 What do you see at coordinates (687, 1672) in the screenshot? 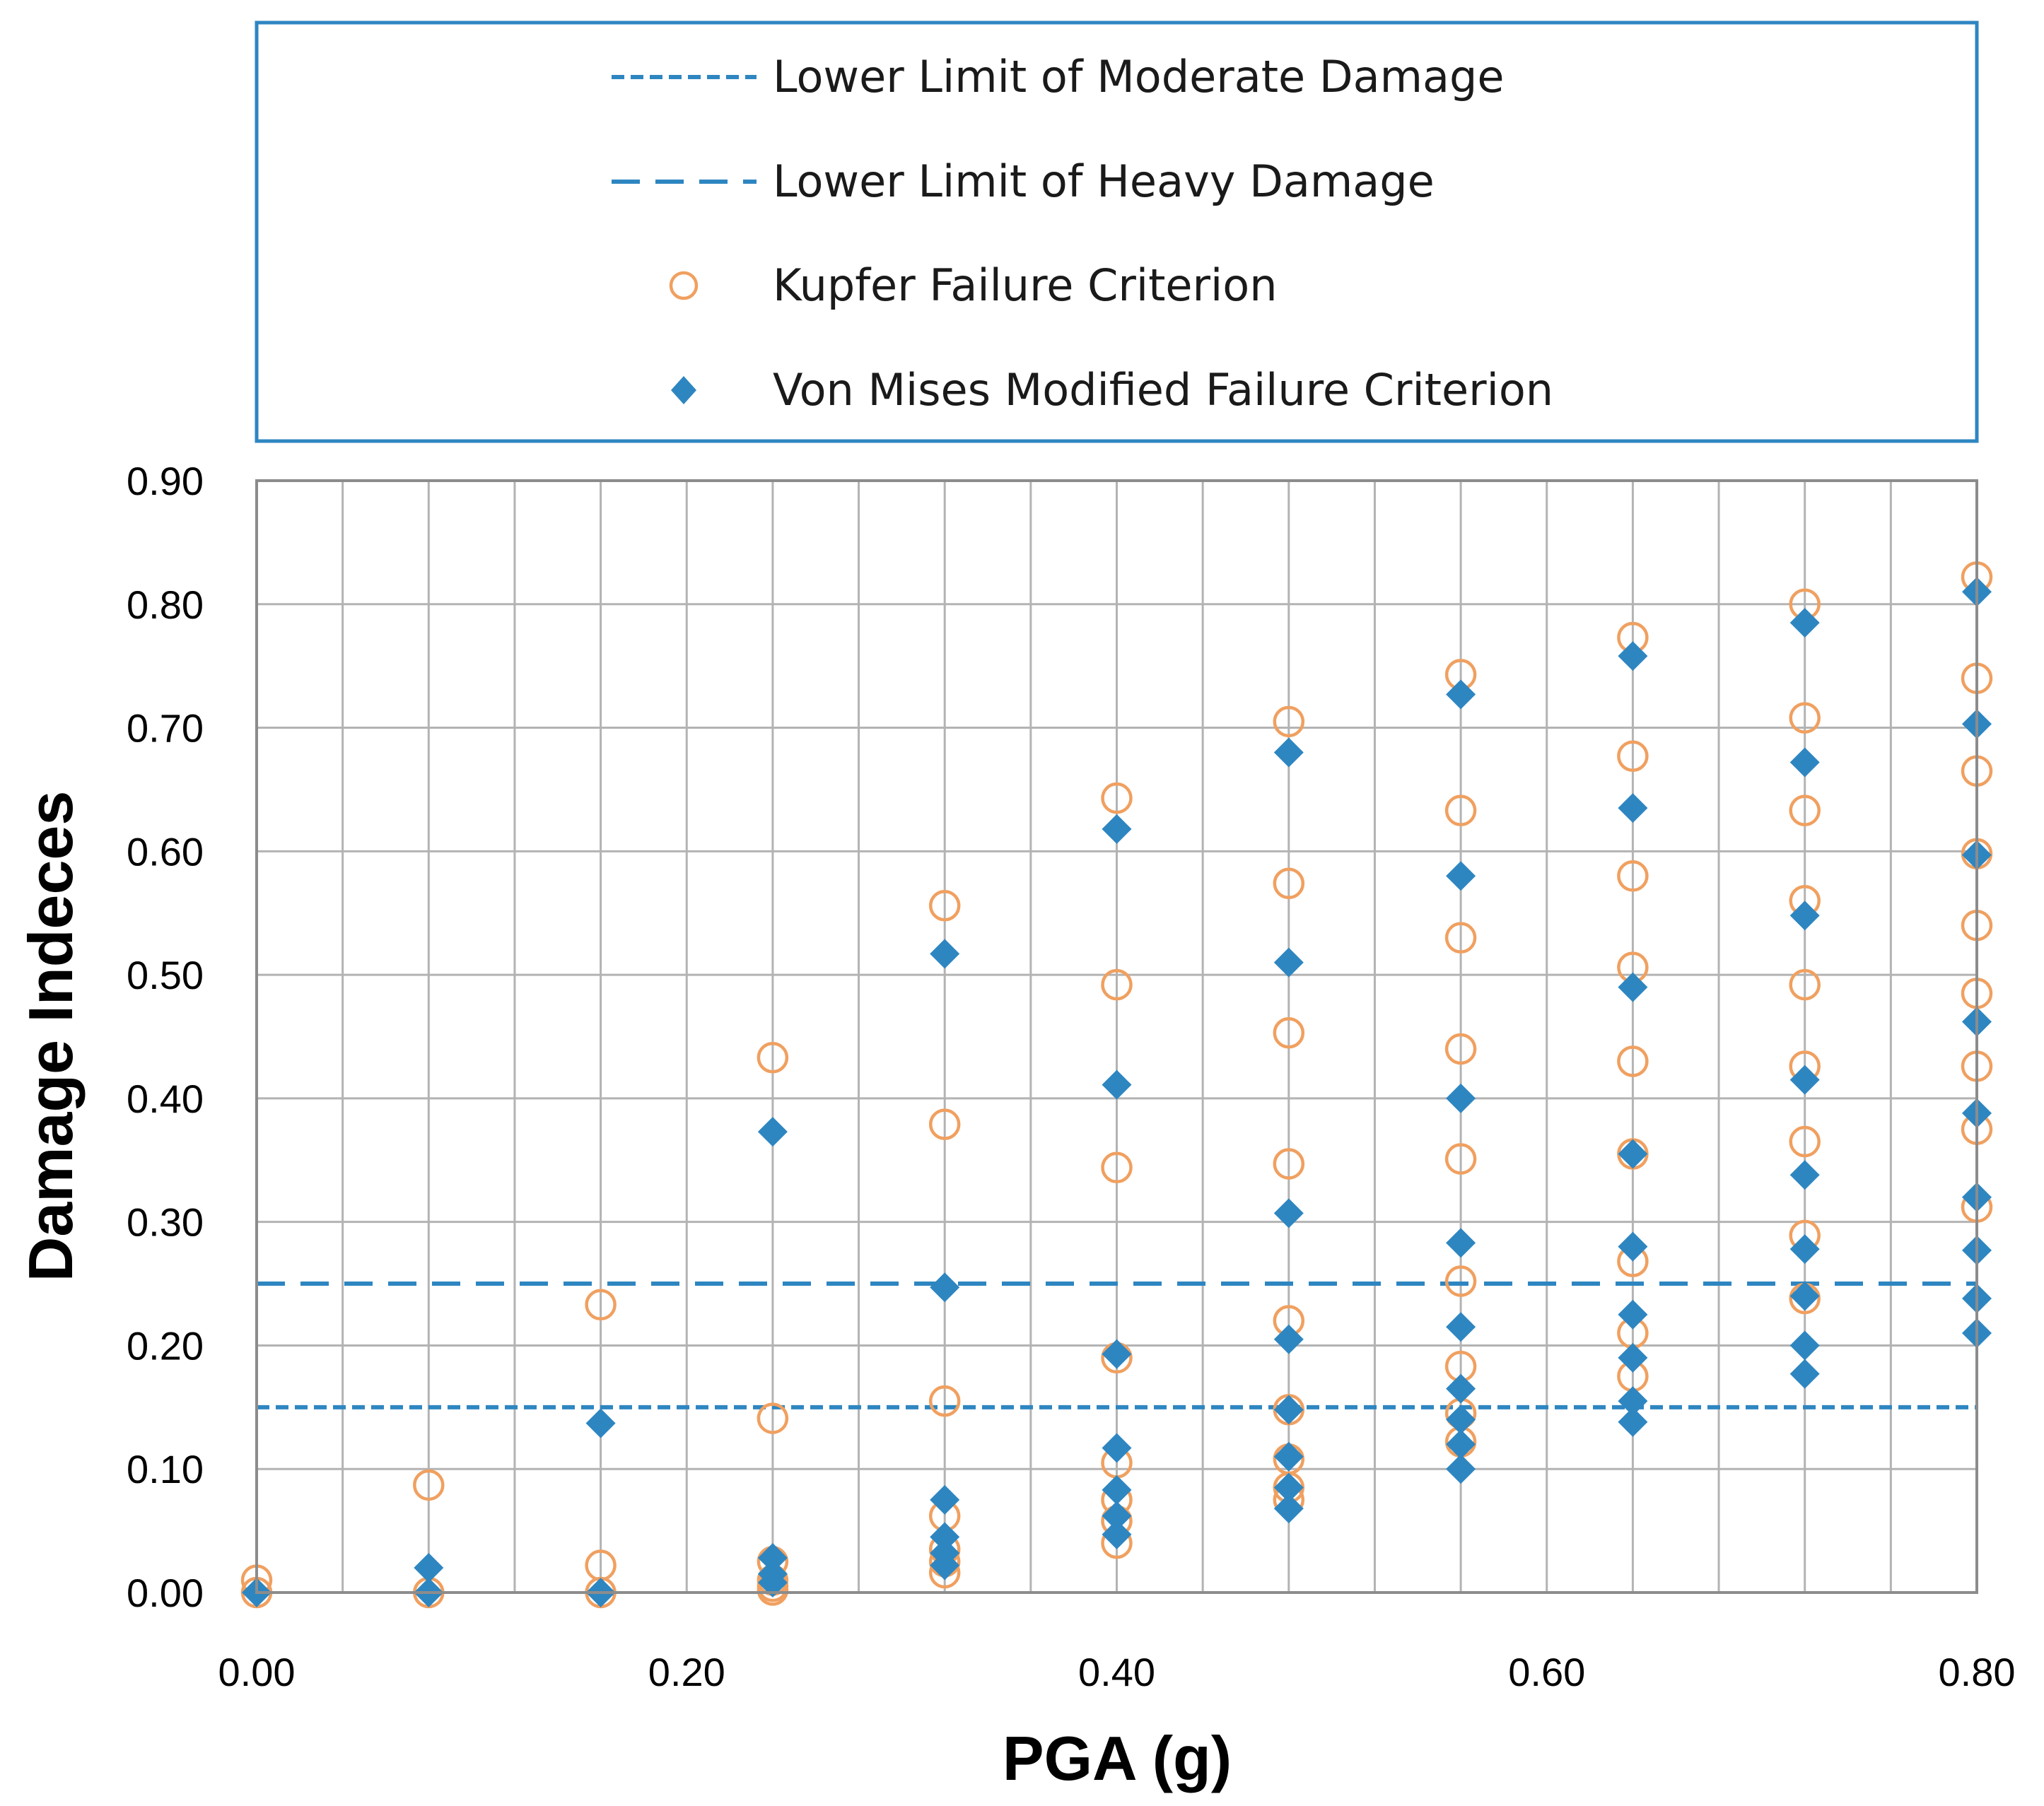
I see `x-tick-label: 0.20` at bounding box center [687, 1672].